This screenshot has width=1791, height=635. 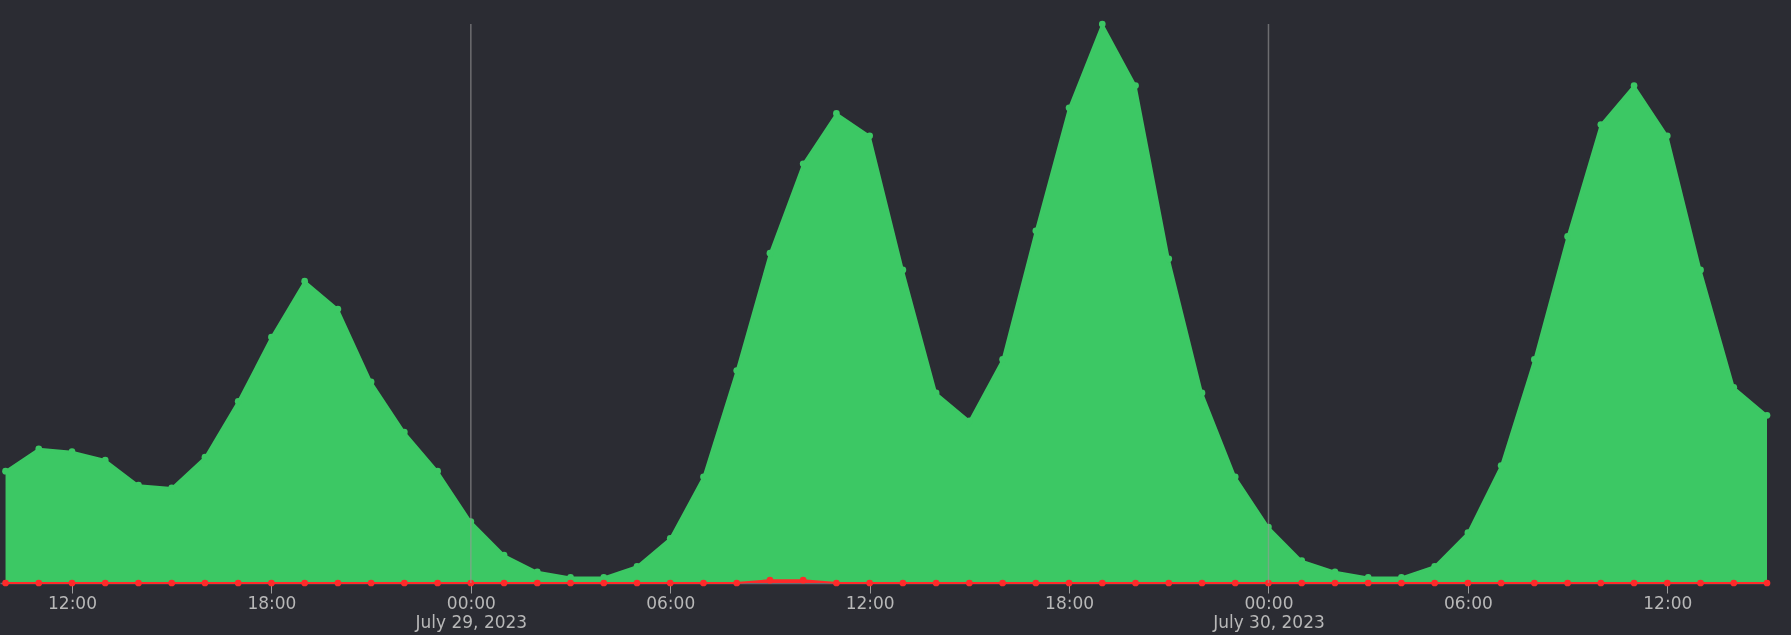 What do you see at coordinates (1268, 612) in the screenshot?
I see `x-tick-label: 00:00 July 30, 2023` at bounding box center [1268, 612].